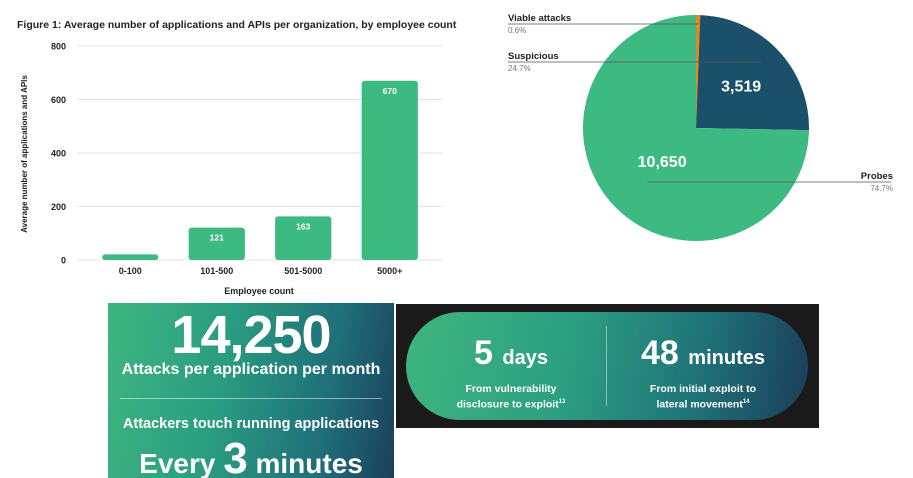 Image resolution: width=913 pixels, height=478 pixels. What do you see at coordinates (525, 358) in the screenshot?
I see `exploit-time-unit: days` at bounding box center [525, 358].